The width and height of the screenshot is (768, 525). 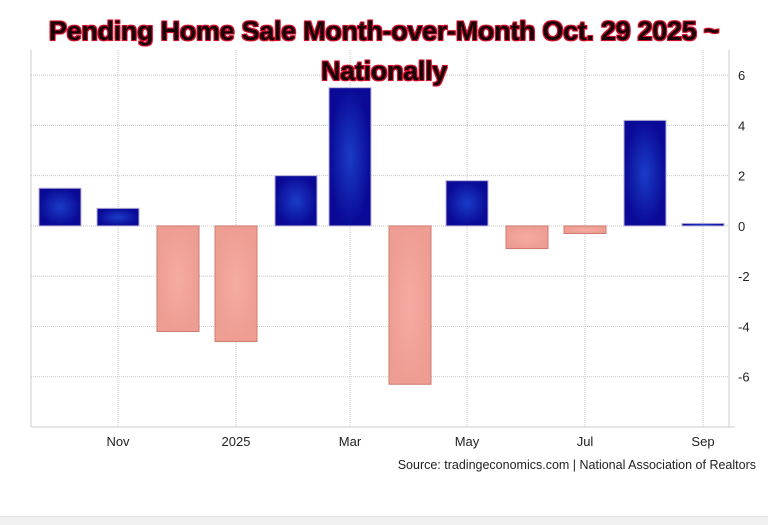 What do you see at coordinates (741, 226) in the screenshot?
I see `y-tick-label: 0` at bounding box center [741, 226].